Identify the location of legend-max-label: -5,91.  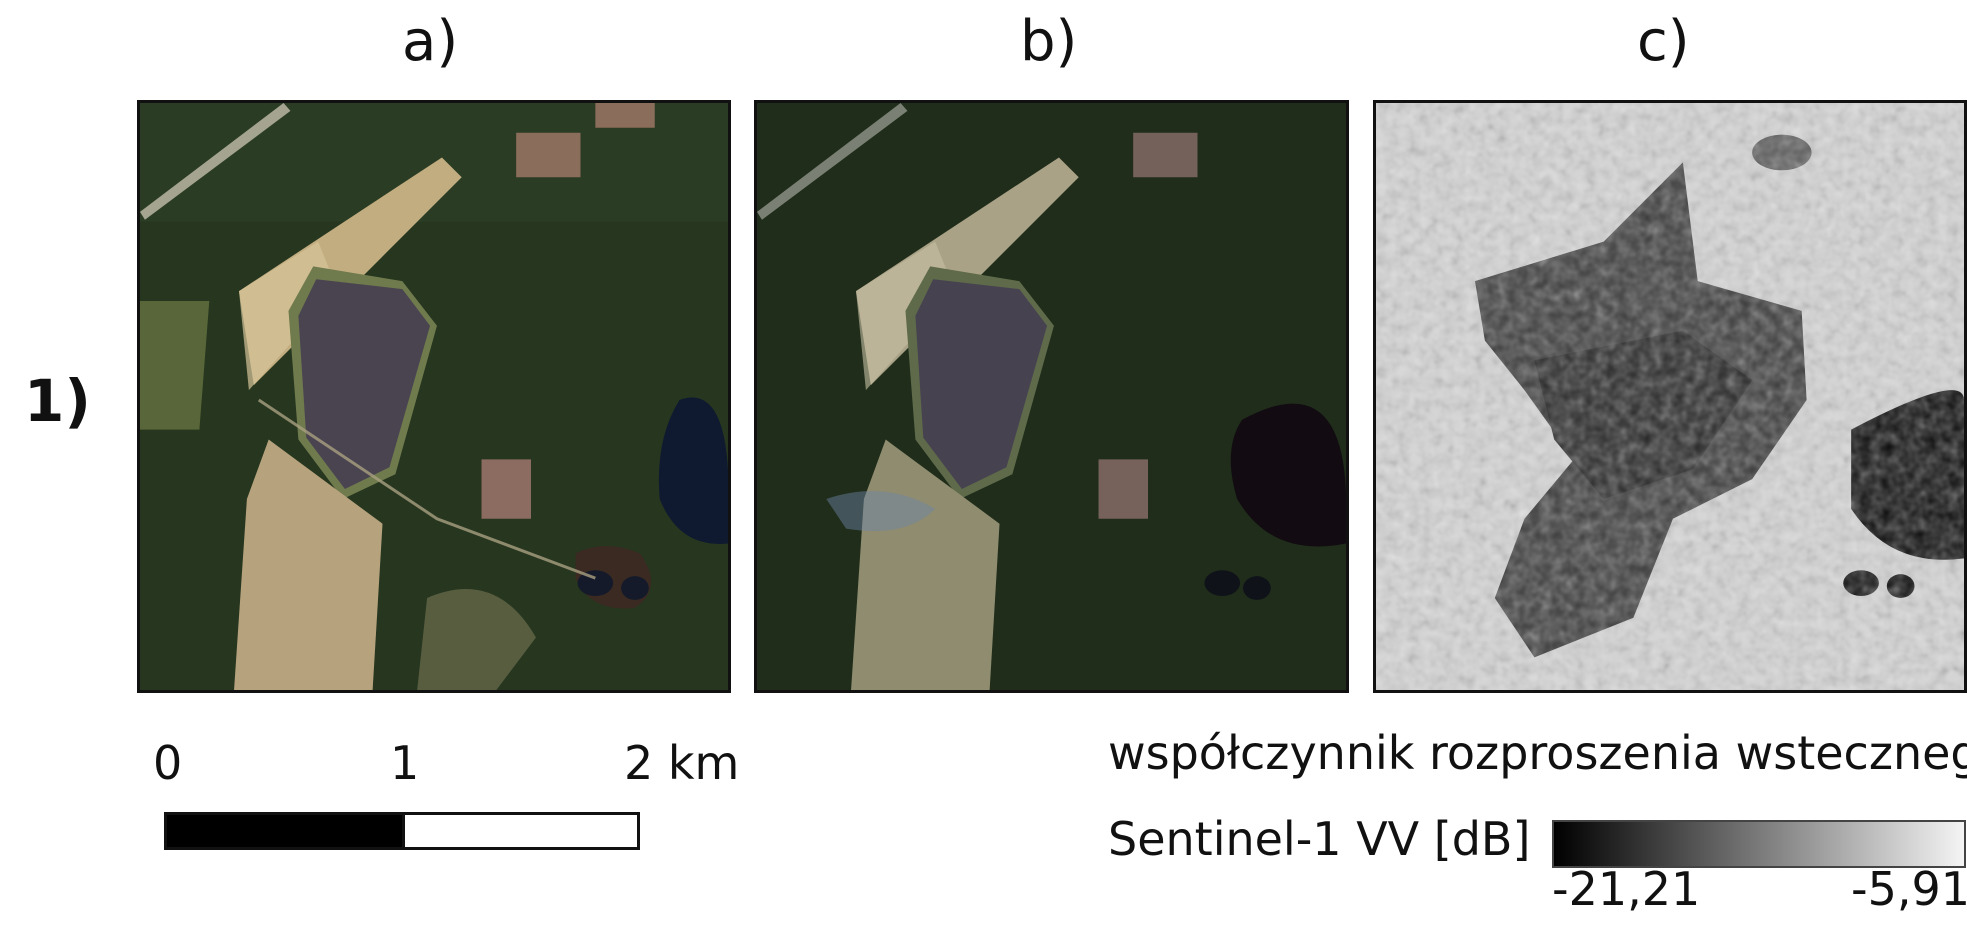
(1909, 889).